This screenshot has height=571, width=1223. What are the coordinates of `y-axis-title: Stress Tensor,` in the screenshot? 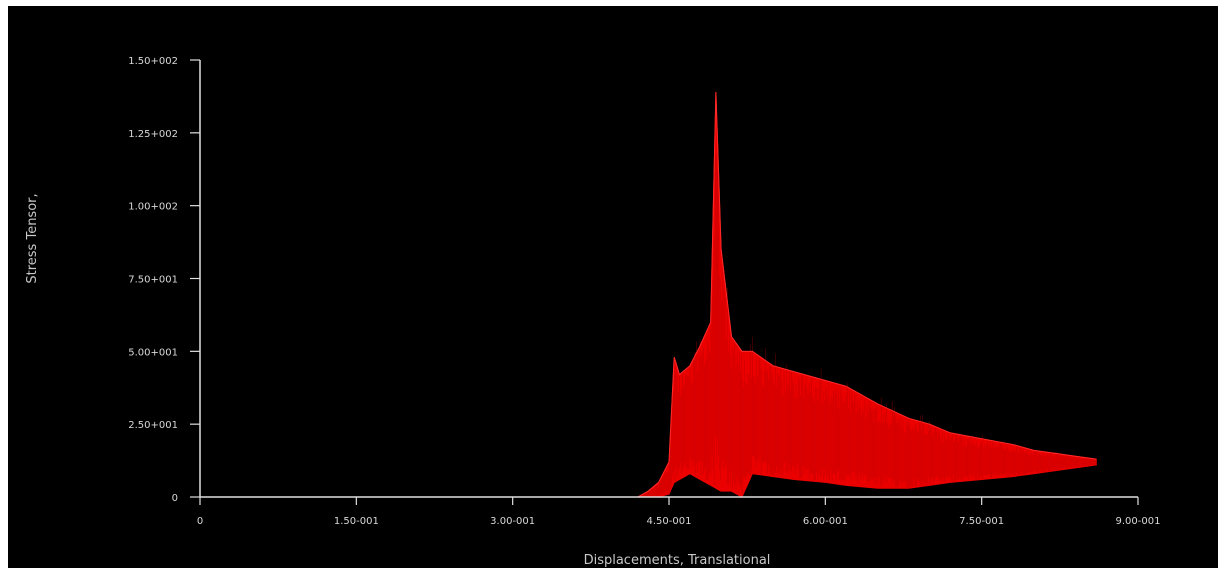 It's located at (32, 238).